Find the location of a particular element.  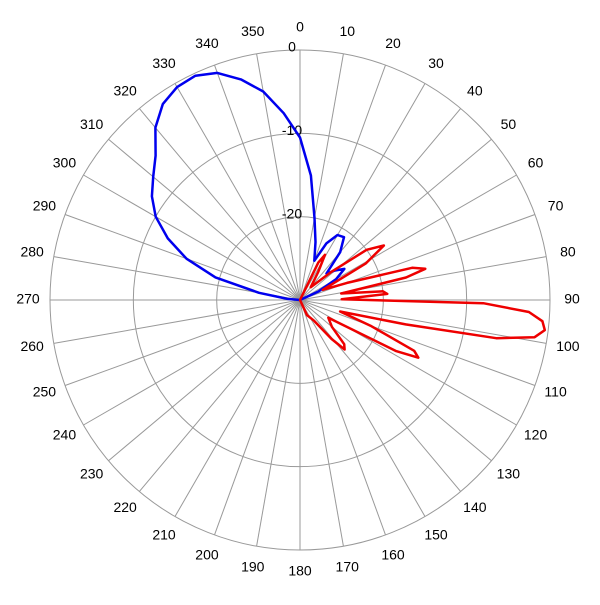

theta-tick-label: 10 is located at coordinates (347, 31).